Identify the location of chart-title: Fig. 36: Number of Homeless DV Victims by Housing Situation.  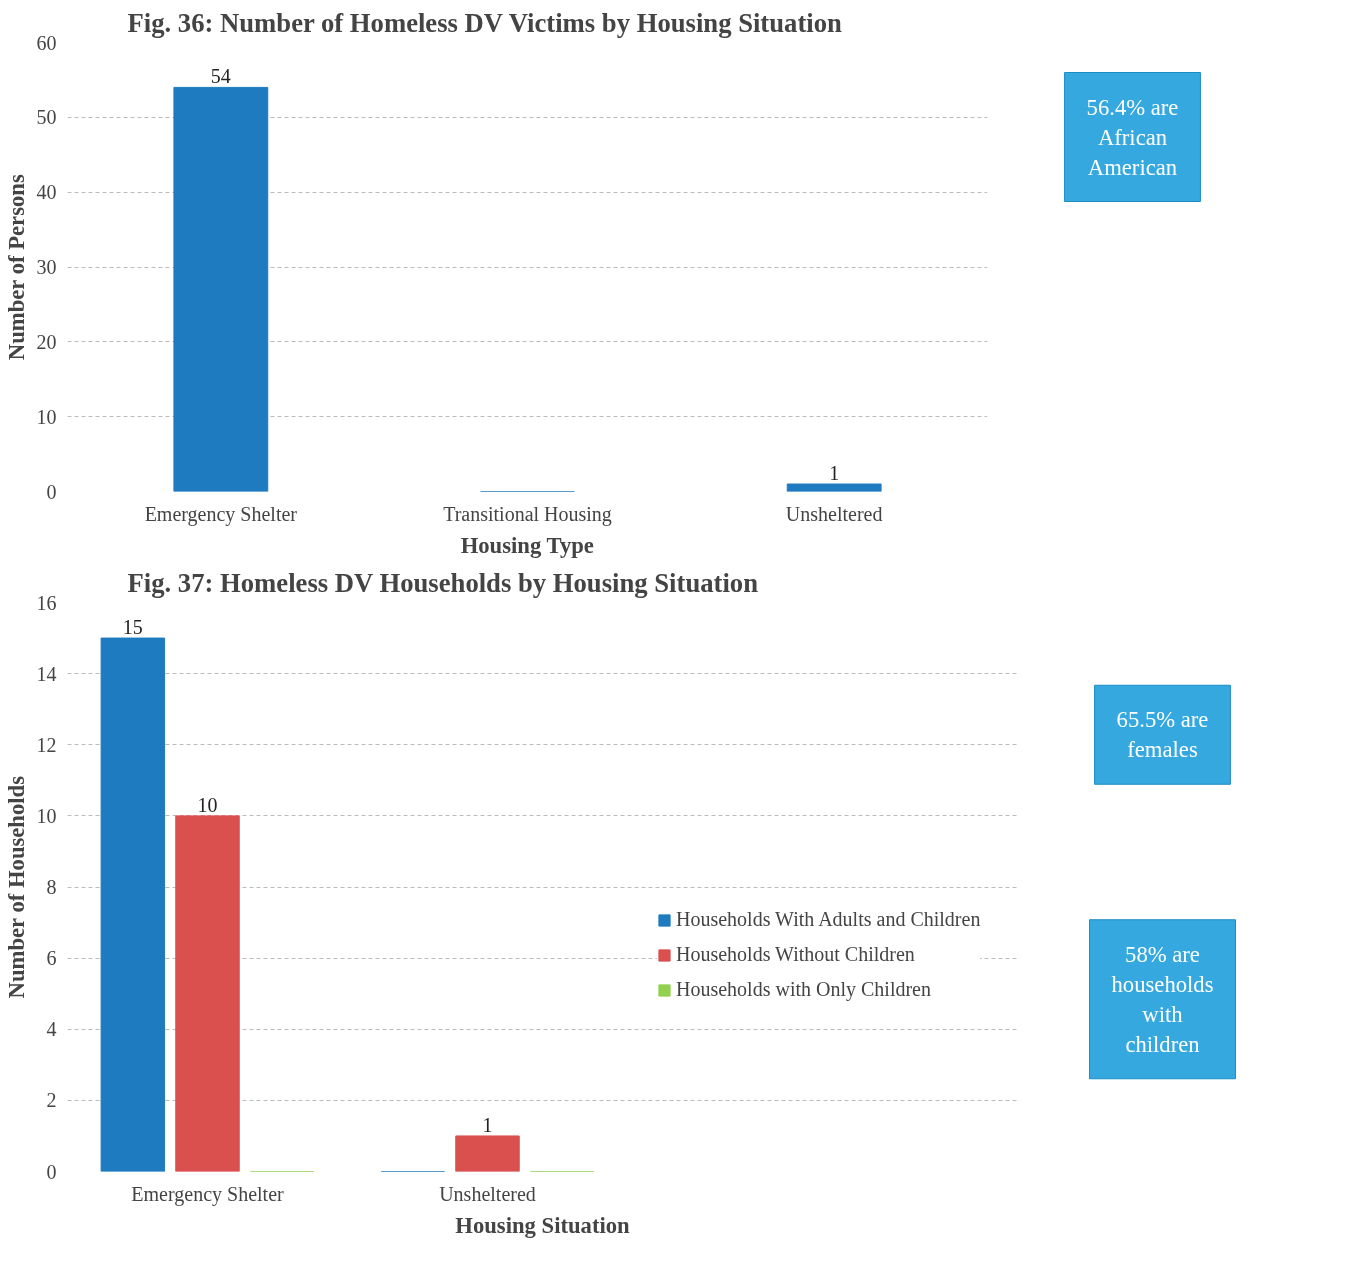
(485, 22).